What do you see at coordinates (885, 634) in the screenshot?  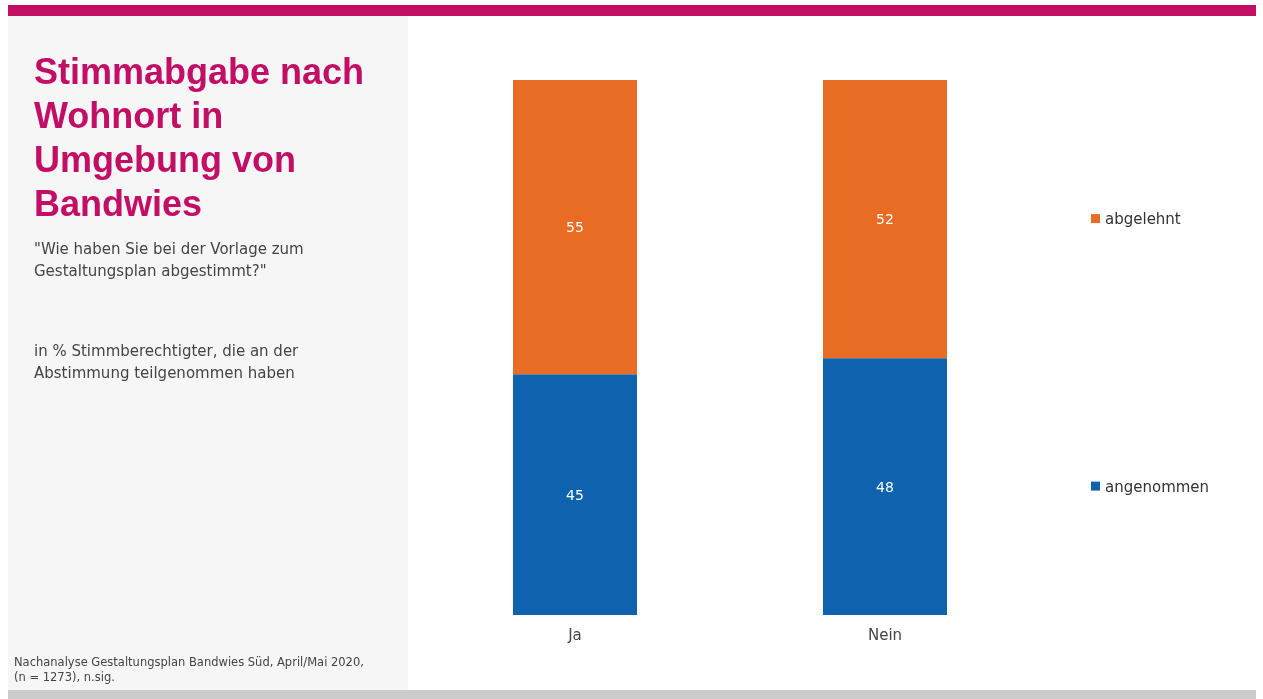 I see `x-tick-label: Nein` at bounding box center [885, 634].